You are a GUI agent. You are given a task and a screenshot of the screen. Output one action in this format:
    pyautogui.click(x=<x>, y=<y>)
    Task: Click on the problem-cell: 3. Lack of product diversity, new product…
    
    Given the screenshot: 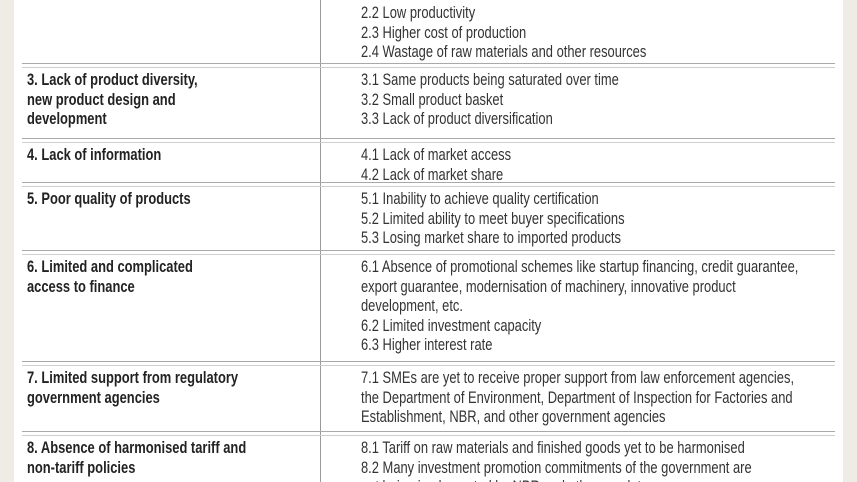 What is the action you would take?
    pyautogui.click(x=112, y=99)
    